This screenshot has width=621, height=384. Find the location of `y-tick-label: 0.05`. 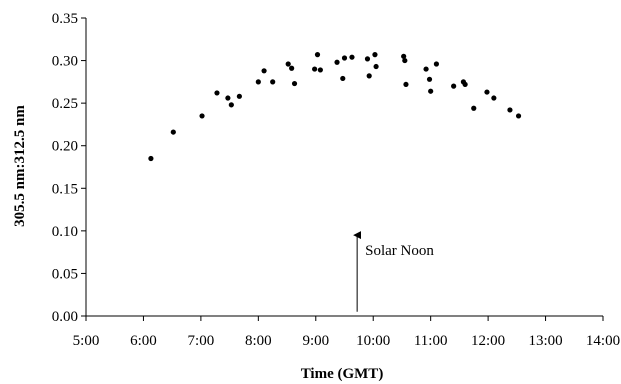

y-tick-label: 0.05 is located at coordinates (65, 274).